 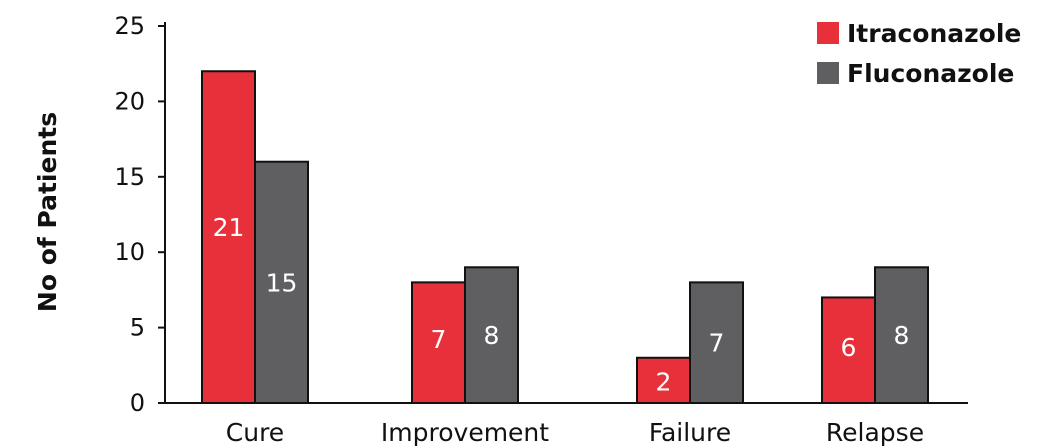 What do you see at coordinates (465, 432) in the screenshot?
I see `x-tick-label: Improvement` at bounding box center [465, 432].